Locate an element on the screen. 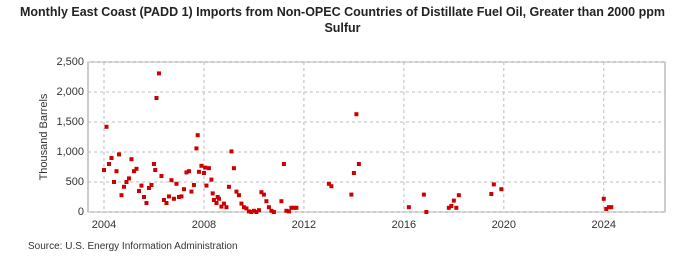 The image size is (675, 275). x-tick-label: 2020 is located at coordinates (504, 225).